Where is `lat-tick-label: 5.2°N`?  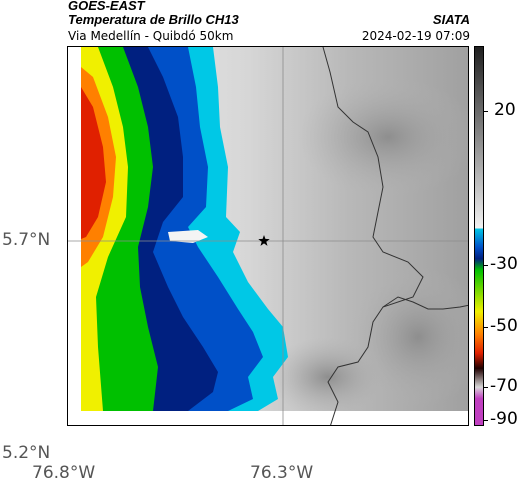 lat-tick-label: 5.2°N is located at coordinates (26, 453).